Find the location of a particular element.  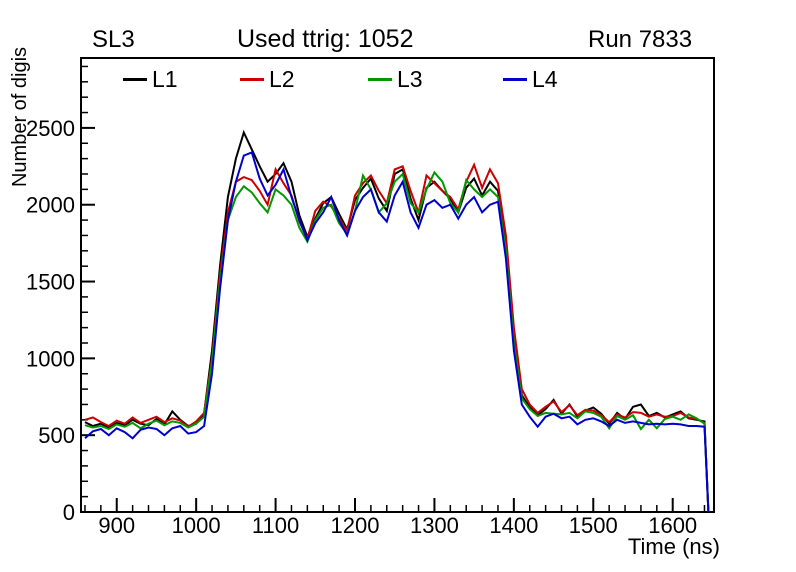

y-tick-label: 1000 is located at coordinates (50, 358).